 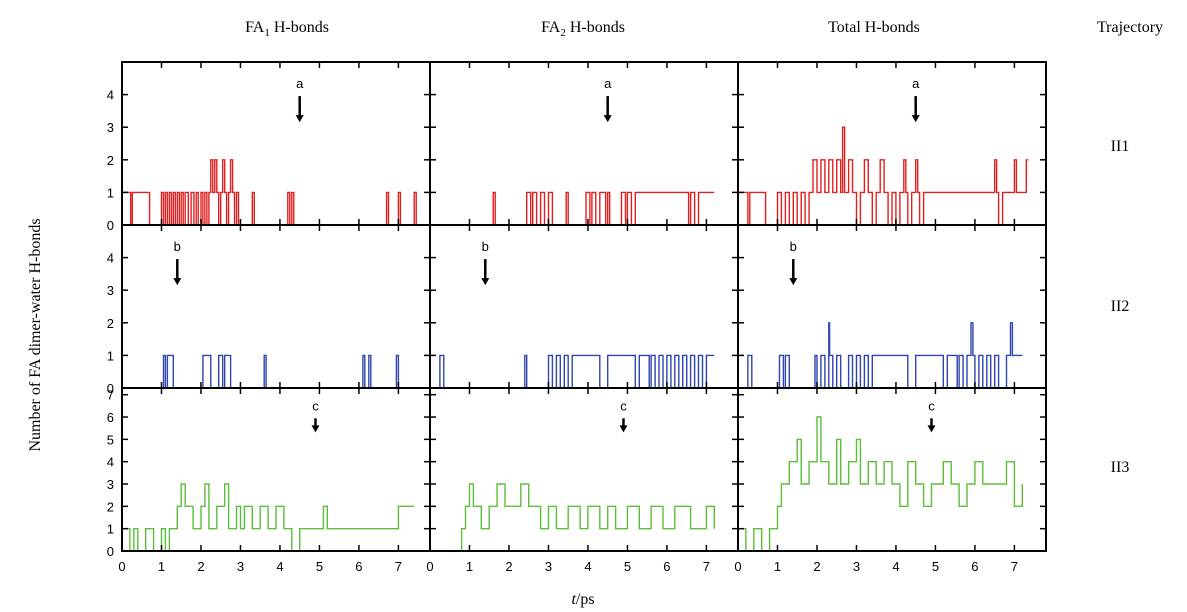 I want to click on series-total-ii2, so click(x=880, y=355).